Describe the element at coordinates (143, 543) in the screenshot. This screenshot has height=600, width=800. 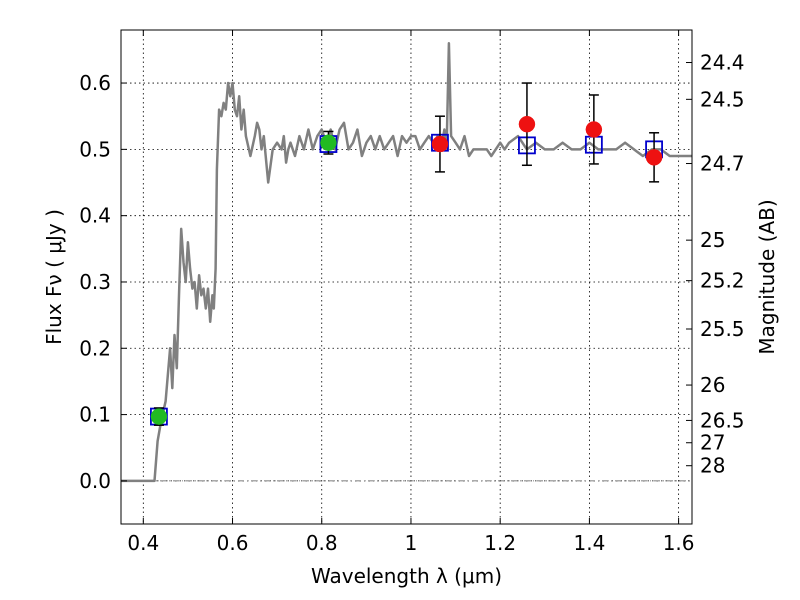
I see `x-tick-label: 0.4` at that location.